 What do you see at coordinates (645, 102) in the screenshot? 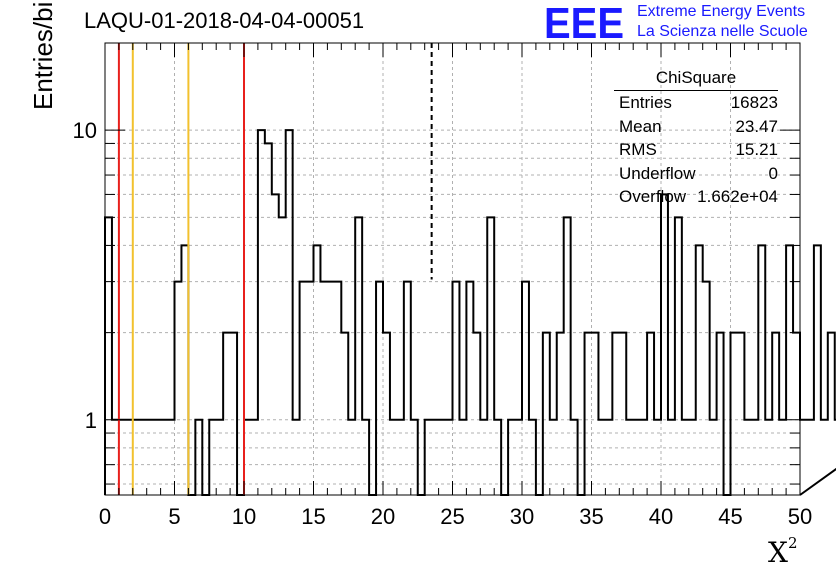
I see `stats-label: Entries` at bounding box center [645, 102].